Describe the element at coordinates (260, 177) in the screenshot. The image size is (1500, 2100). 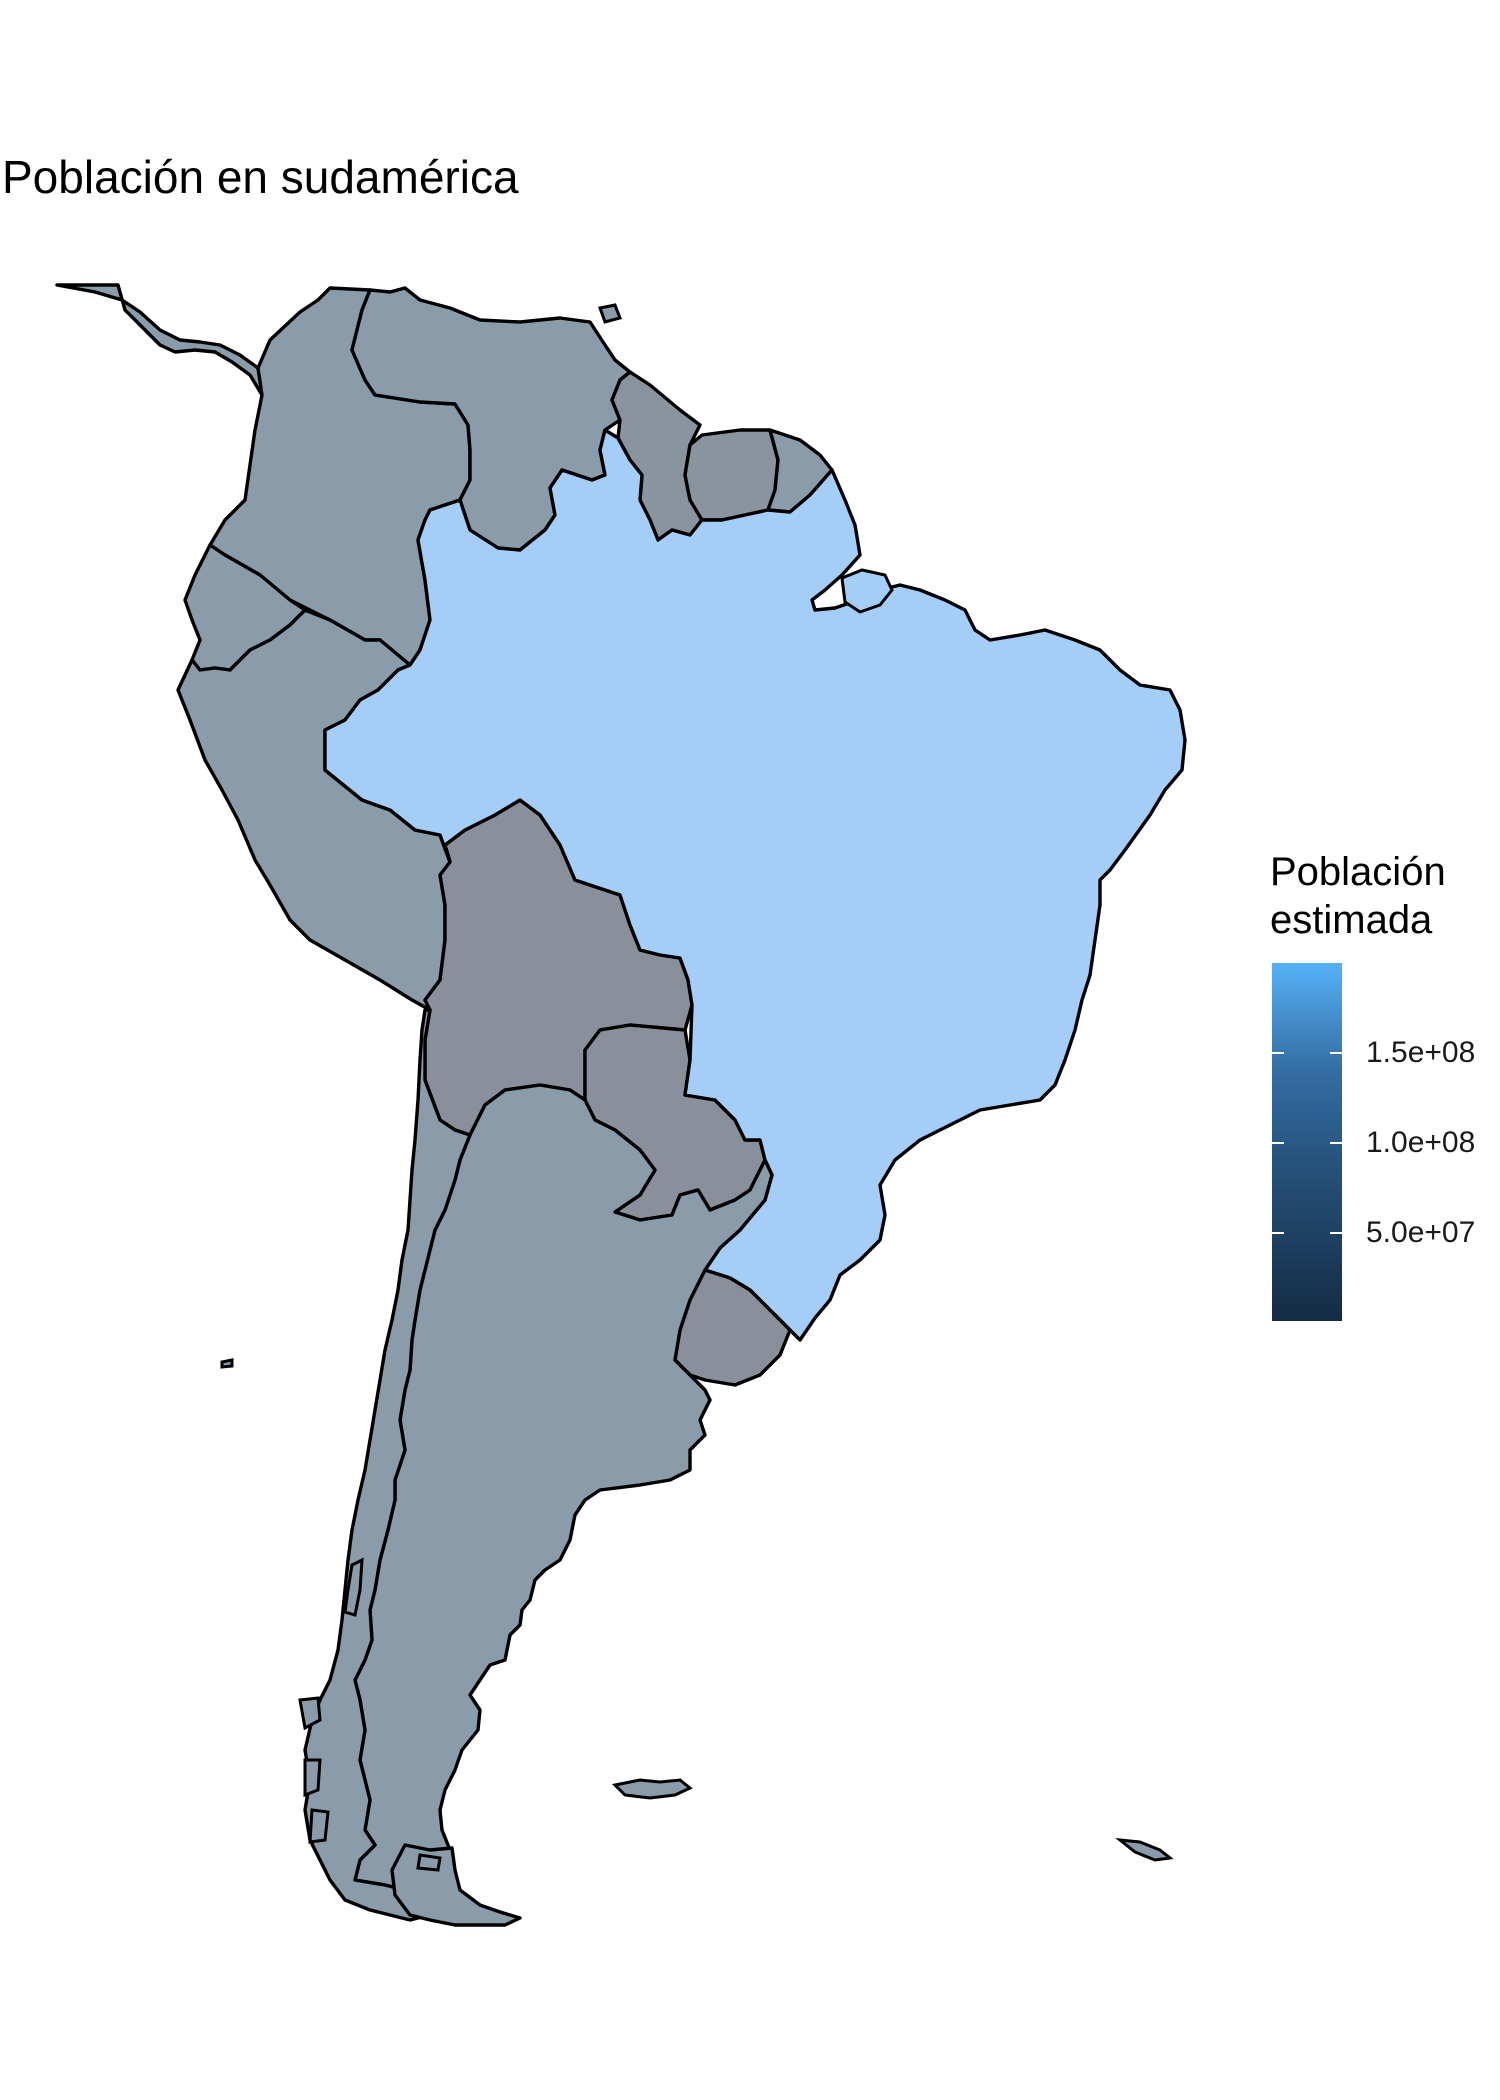
I see `map-title: Población en sudamérica` at that location.